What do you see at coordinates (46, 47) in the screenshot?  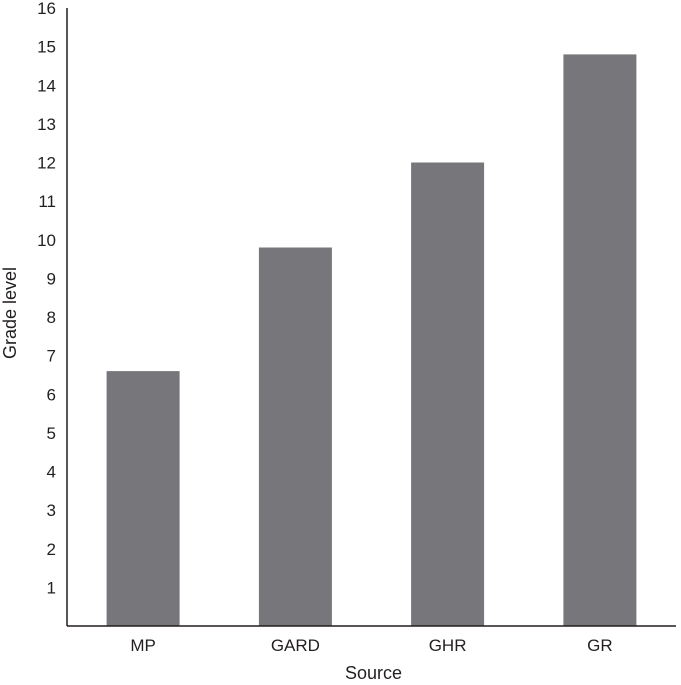 I see `y-tick-label: 15` at bounding box center [46, 47].